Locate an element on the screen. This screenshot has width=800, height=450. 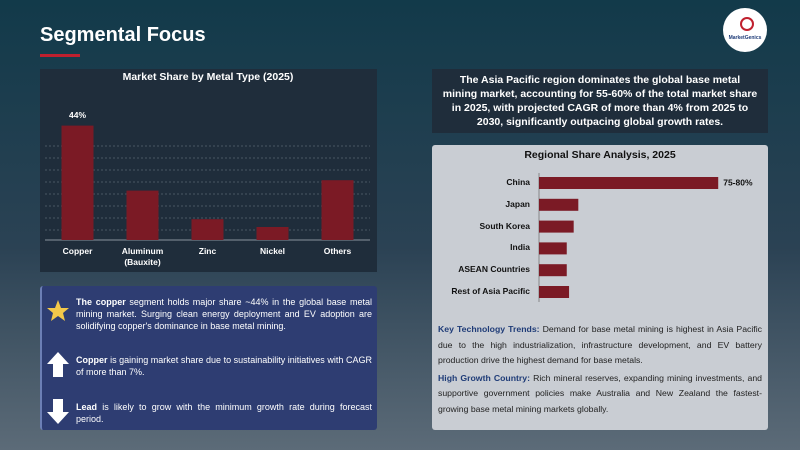
insight-panel is located at coordinates (208, 358).